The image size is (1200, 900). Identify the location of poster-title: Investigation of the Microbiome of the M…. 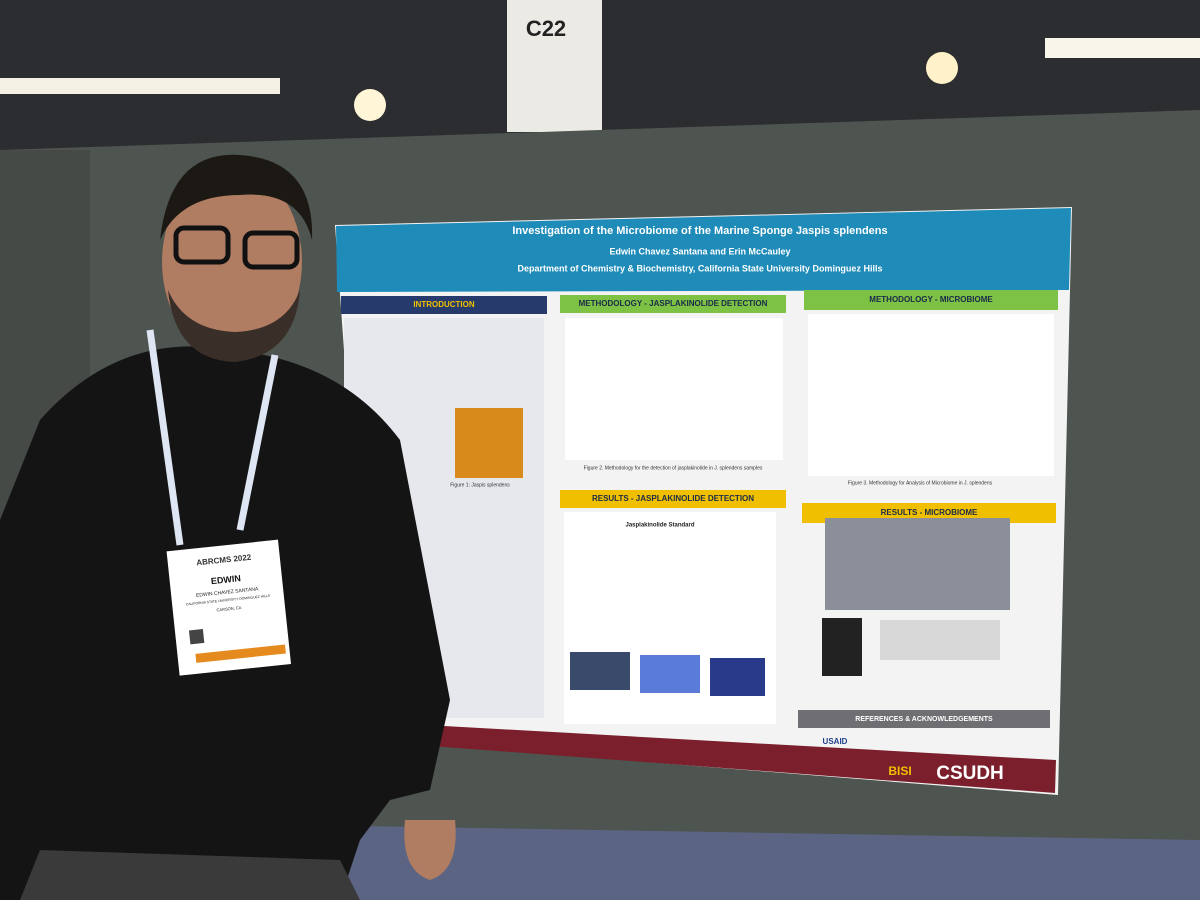
(699, 231).